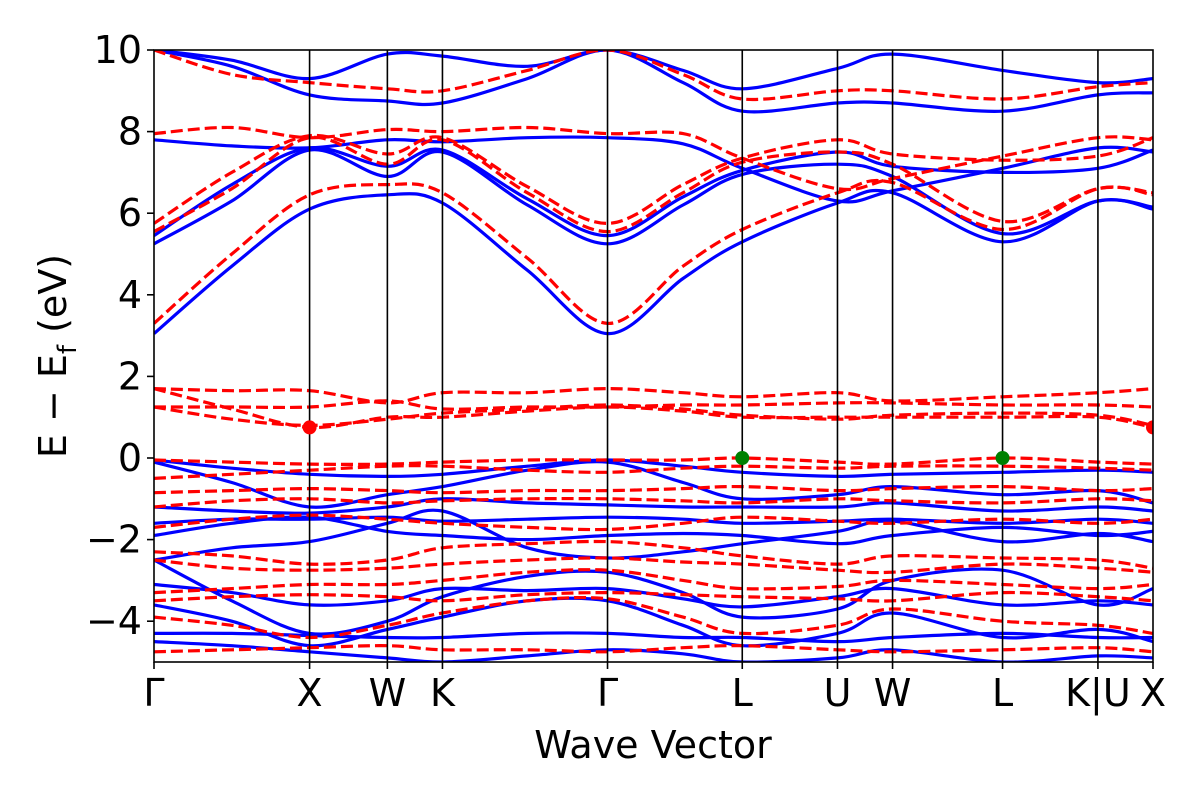 The image size is (1200, 800). I want to click on y-tick-label-5: 6, so click(130, 213).